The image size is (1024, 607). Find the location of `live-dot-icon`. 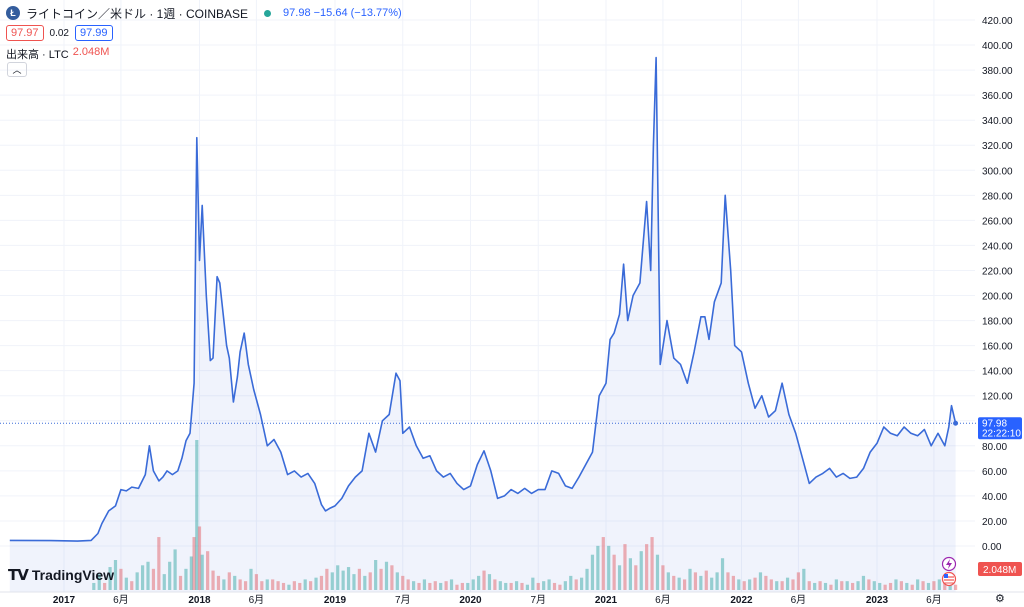

live-dot-icon is located at coordinates (268, 13).